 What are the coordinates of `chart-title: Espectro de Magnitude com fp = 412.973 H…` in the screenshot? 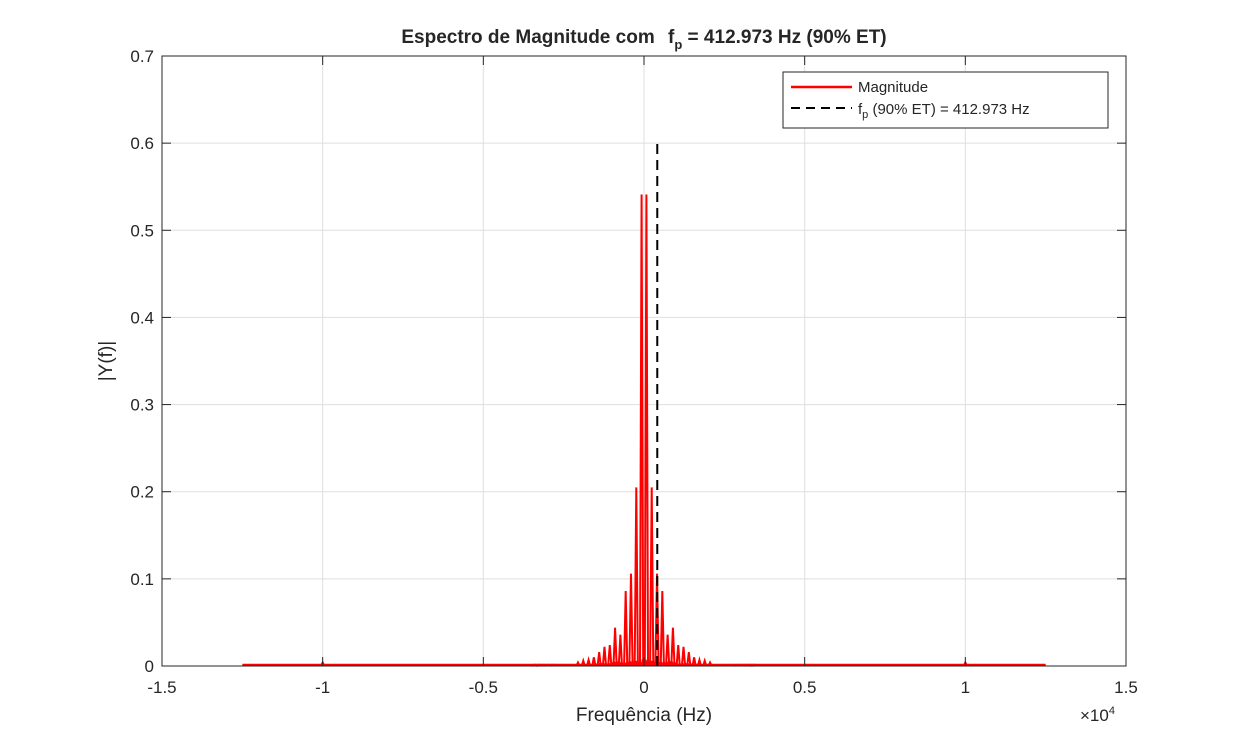 It's located at (643, 39).